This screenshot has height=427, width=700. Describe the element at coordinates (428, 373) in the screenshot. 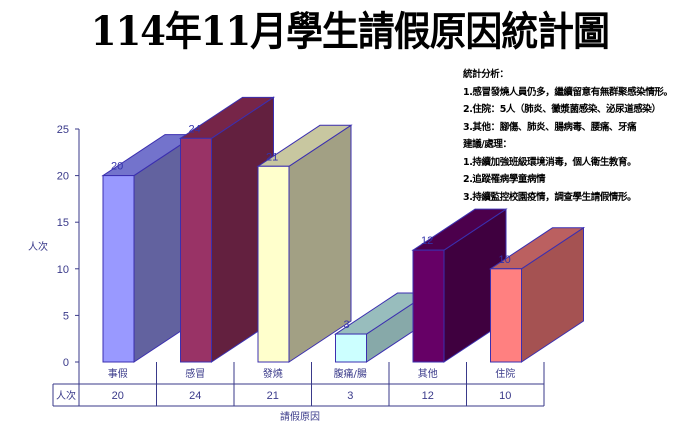

I see `category-label: 其他` at that location.